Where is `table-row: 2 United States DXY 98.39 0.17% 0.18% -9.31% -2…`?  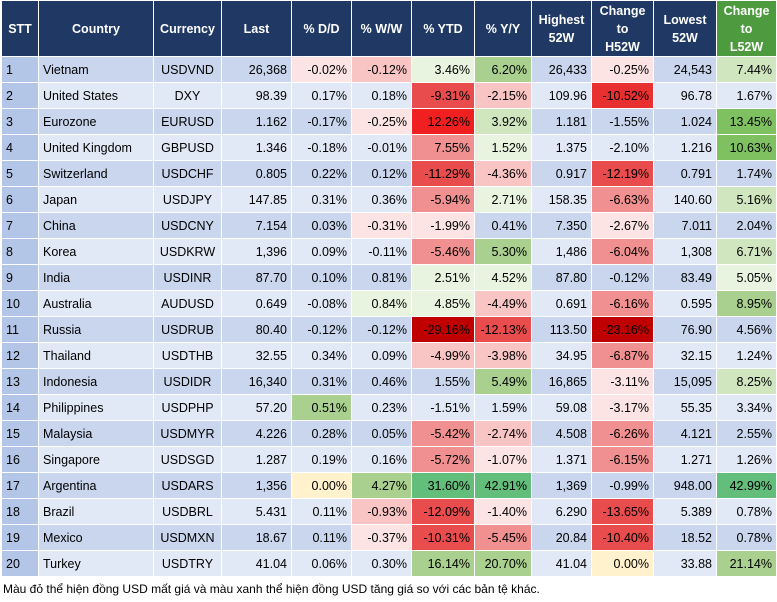 table-row: 2 United States DXY 98.39 0.17% 0.18% -9.31% -2… is located at coordinates (389, 95).